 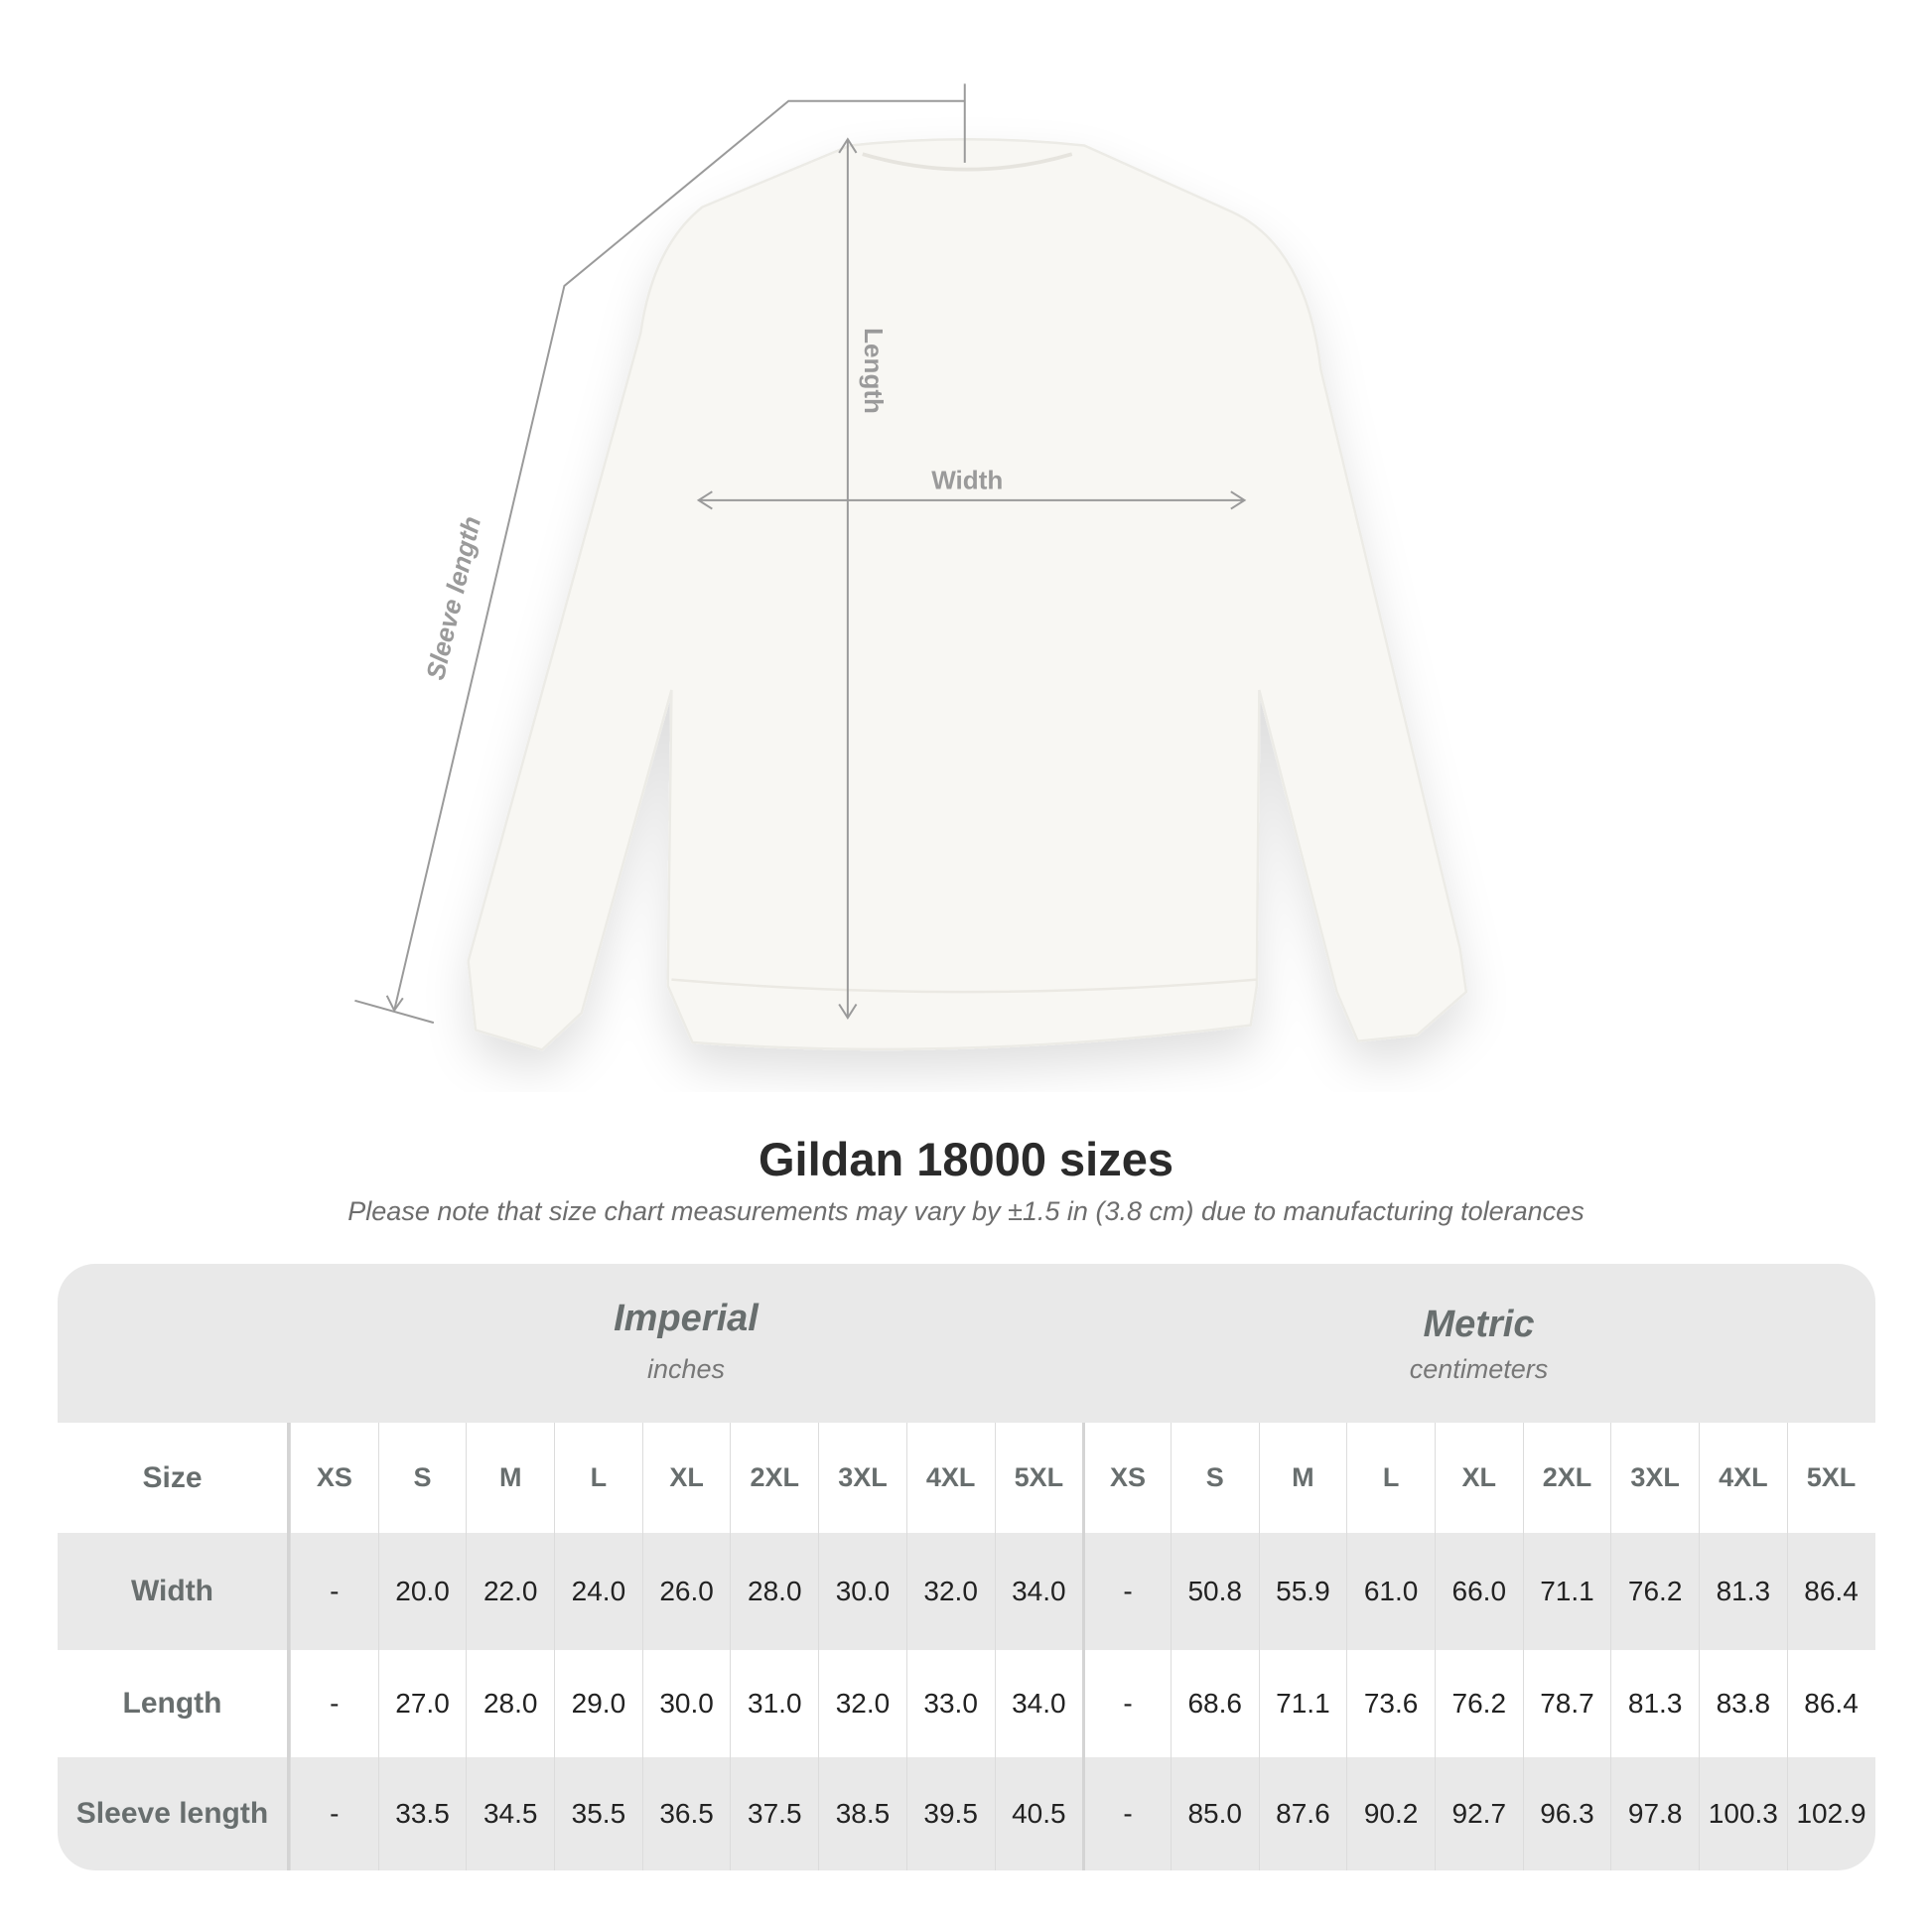 I want to click on page-title: Gildan 18000 sizes, so click(x=966, y=1159).